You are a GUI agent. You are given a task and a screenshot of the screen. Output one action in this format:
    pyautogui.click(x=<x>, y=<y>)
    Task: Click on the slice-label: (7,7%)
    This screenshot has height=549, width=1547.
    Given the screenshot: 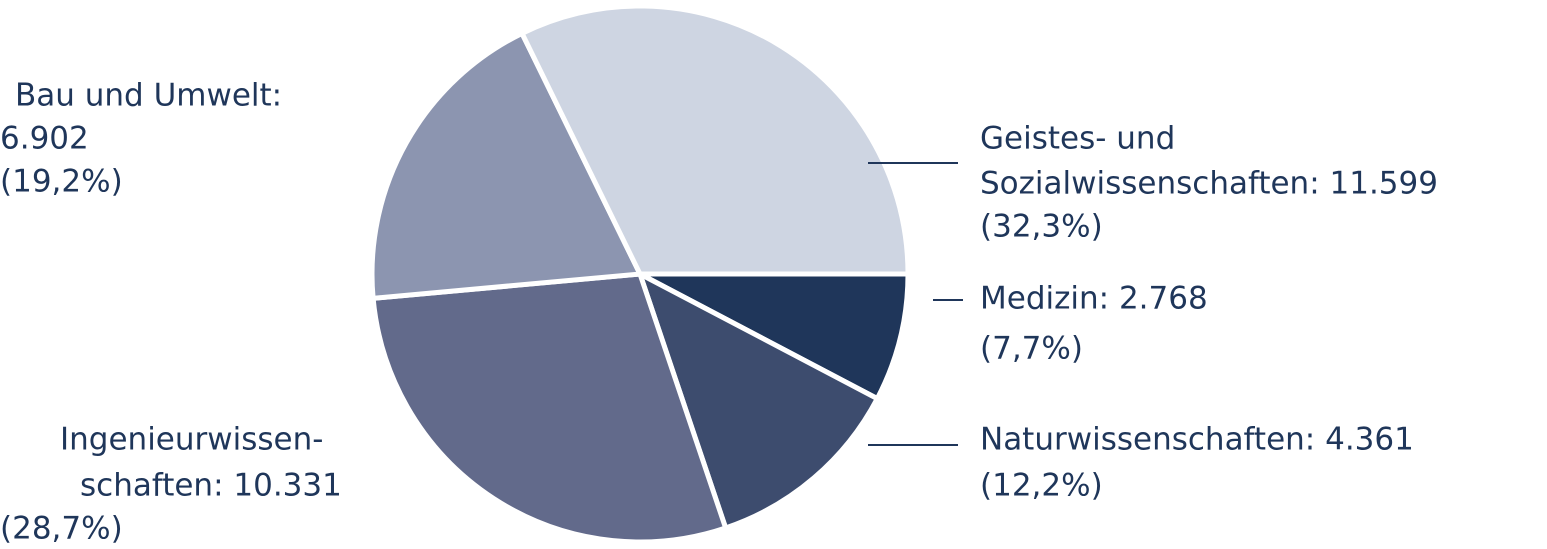 What is the action you would take?
    pyautogui.click(x=1031, y=349)
    